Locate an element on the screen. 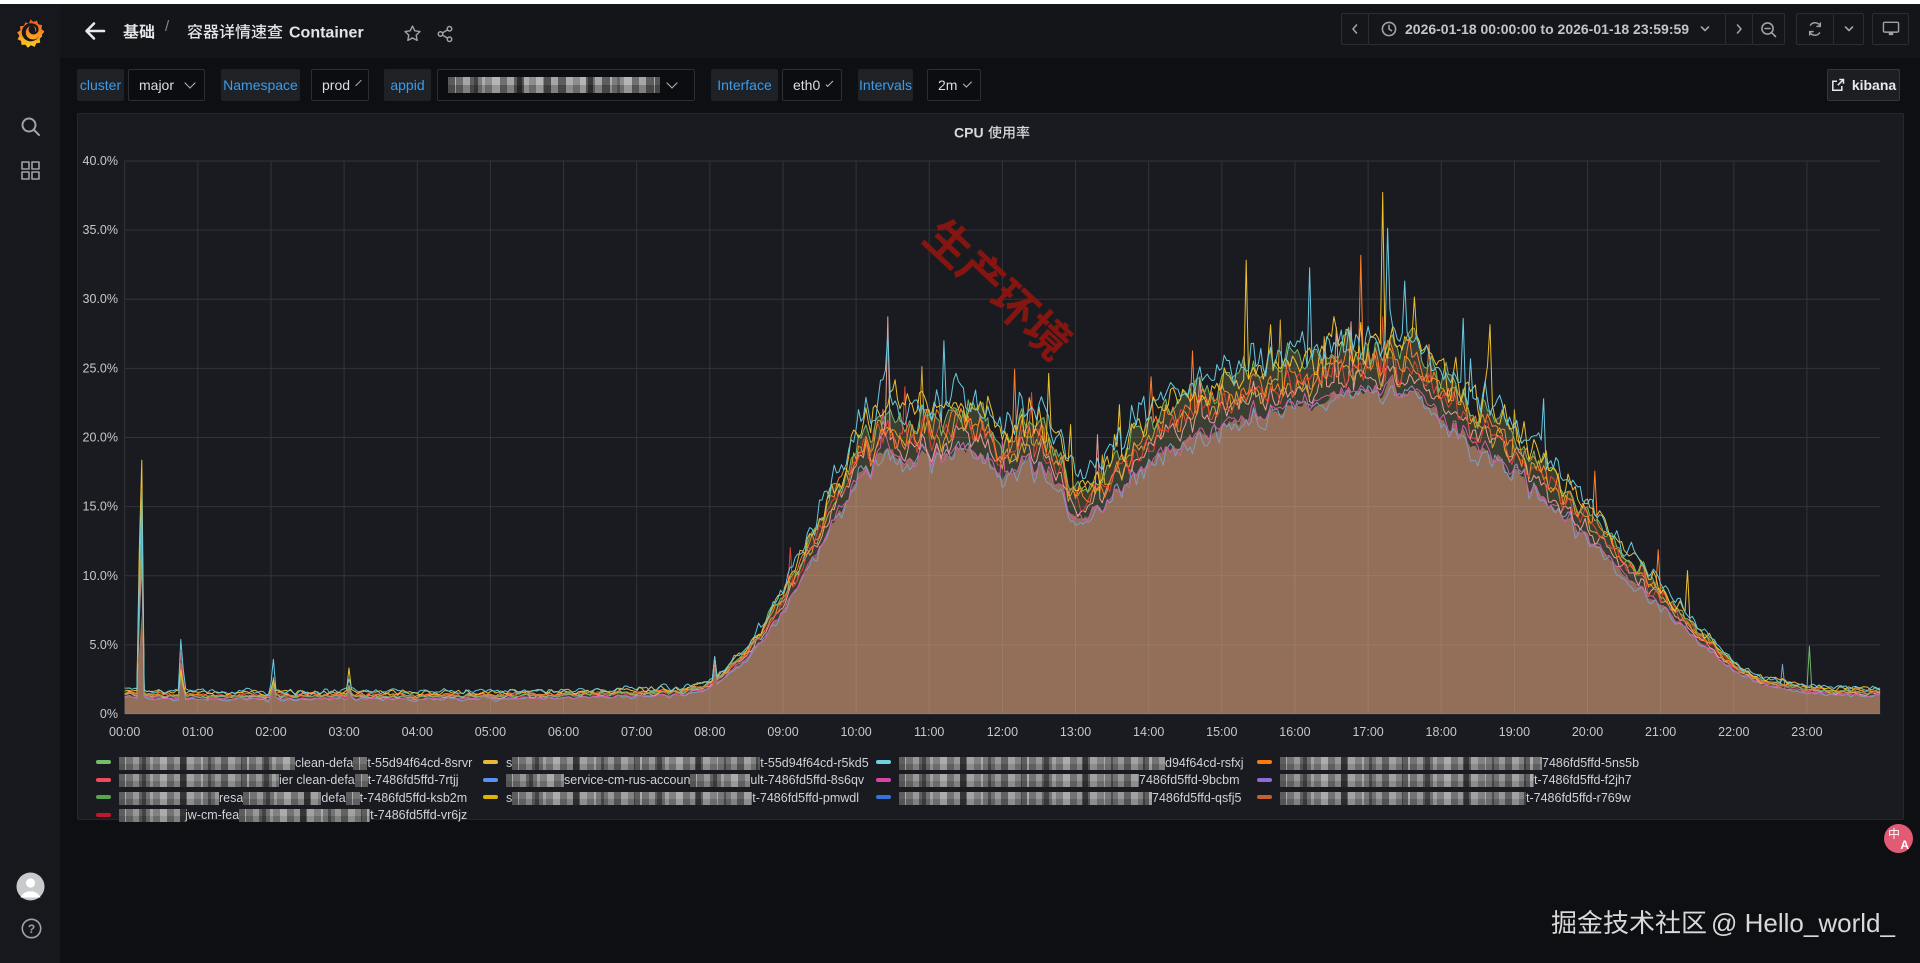  svg-text: 15.0% is located at coordinates (100, 507).